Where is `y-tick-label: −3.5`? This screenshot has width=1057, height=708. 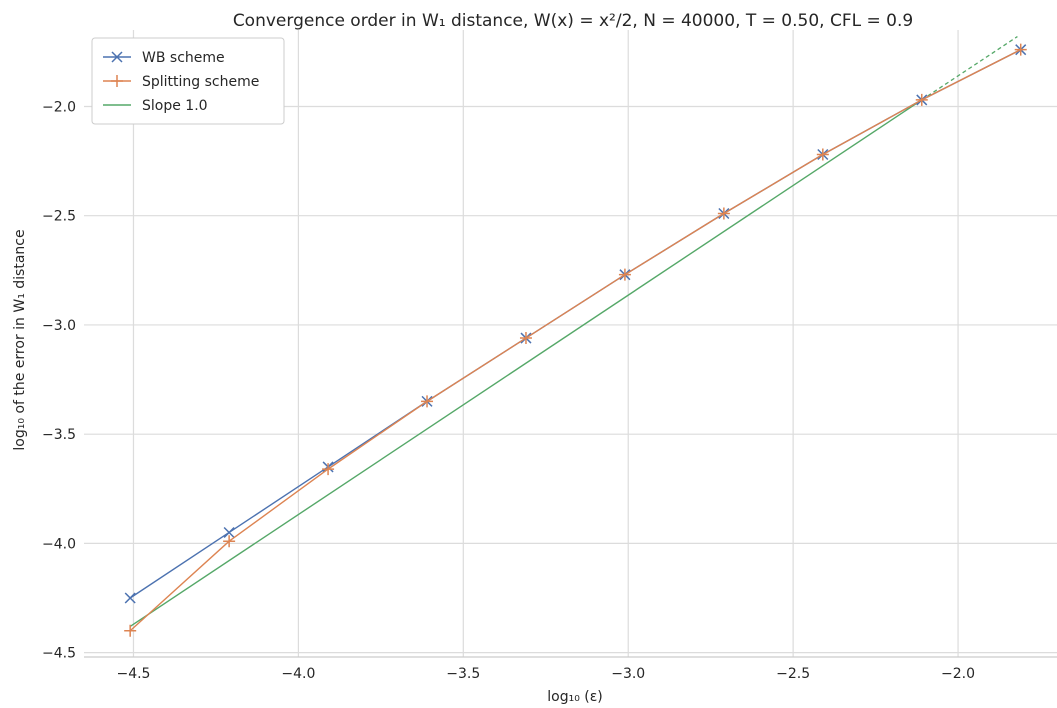
y-tick-label: −3.5 is located at coordinates (59, 435).